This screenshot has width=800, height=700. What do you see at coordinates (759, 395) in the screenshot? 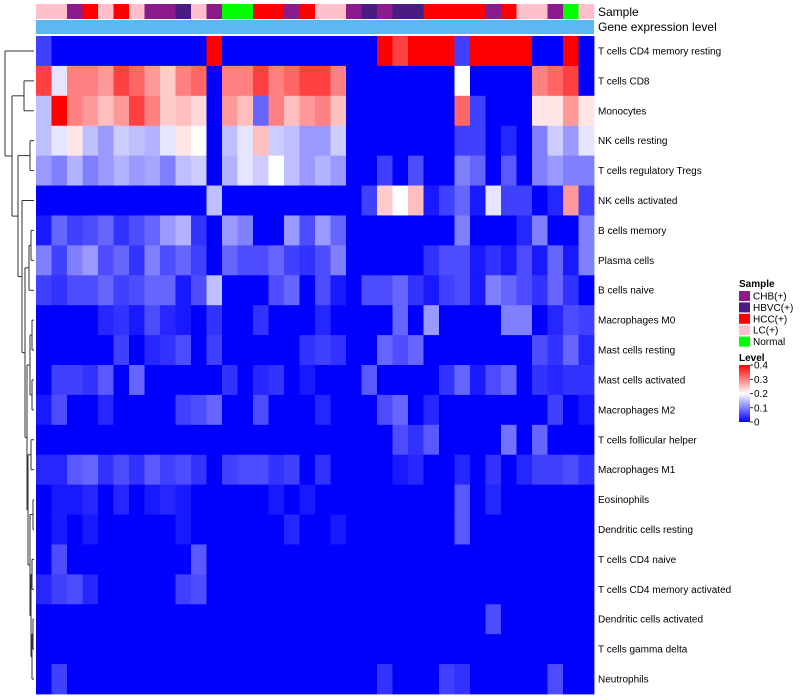
I see `legend-level-ticks: 0.4 0.3 0.2 0.1 0` at bounding box center [759, 395].